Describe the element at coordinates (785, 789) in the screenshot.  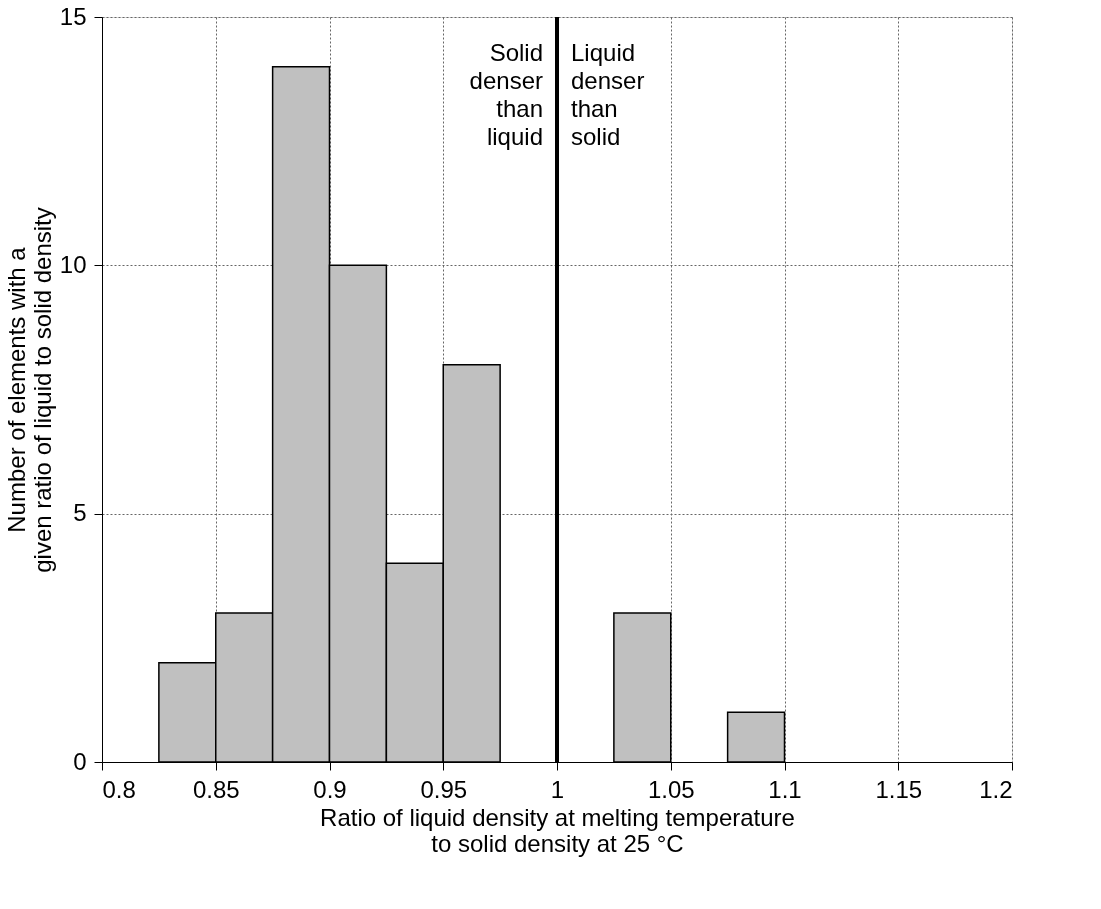
I see `x-tick-label: 1.1` at that location.